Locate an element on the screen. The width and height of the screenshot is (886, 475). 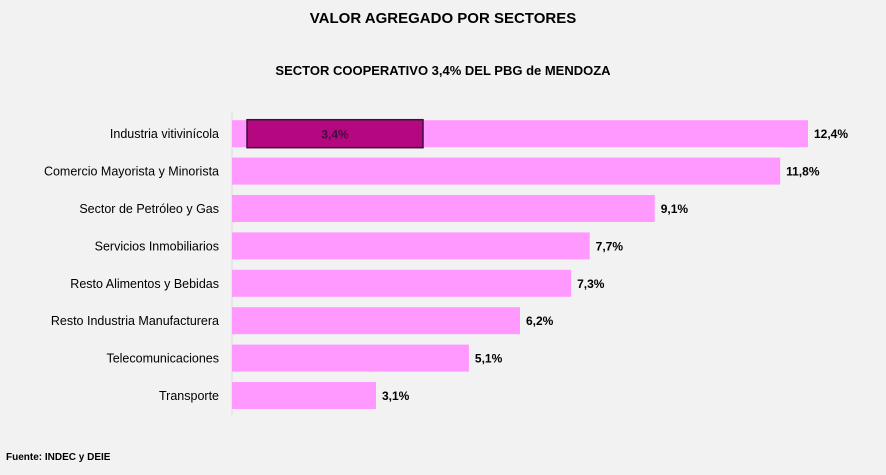
category-label: Telecomunicaciones is located at coordinates (162, 359).